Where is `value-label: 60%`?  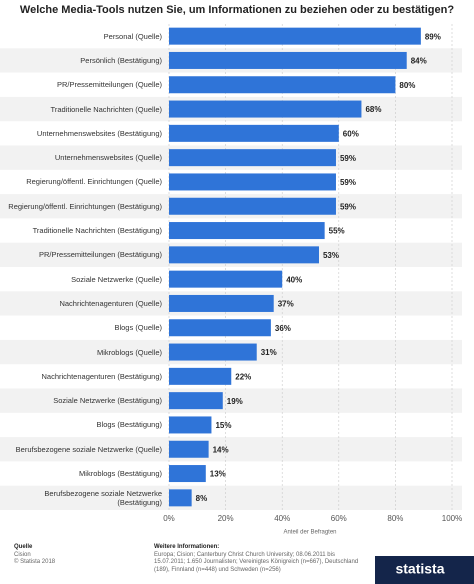
value-label: 60% is located at coordinates (351, 133).